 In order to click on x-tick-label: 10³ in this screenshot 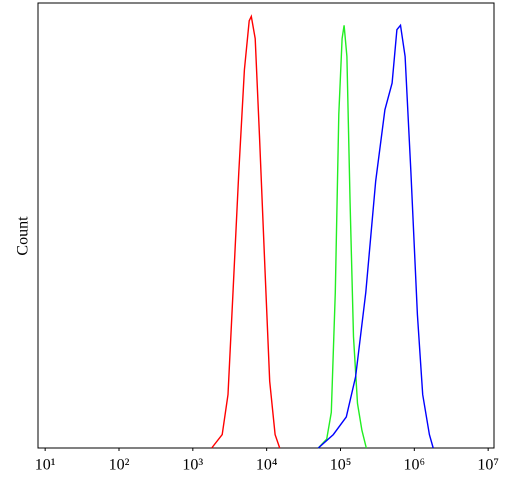, I will do `click(192, 465)`.